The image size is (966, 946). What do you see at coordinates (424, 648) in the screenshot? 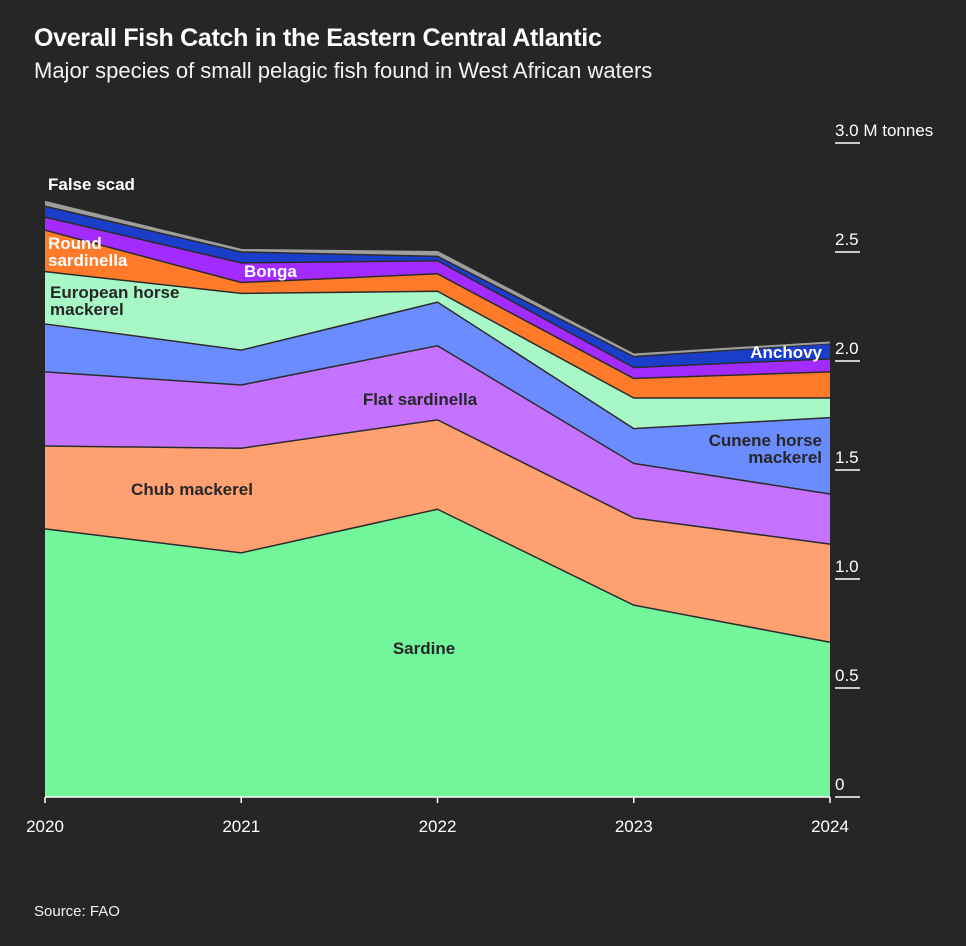
I see `series-label-sardine: Sardine` at bounding box center [424, 648].